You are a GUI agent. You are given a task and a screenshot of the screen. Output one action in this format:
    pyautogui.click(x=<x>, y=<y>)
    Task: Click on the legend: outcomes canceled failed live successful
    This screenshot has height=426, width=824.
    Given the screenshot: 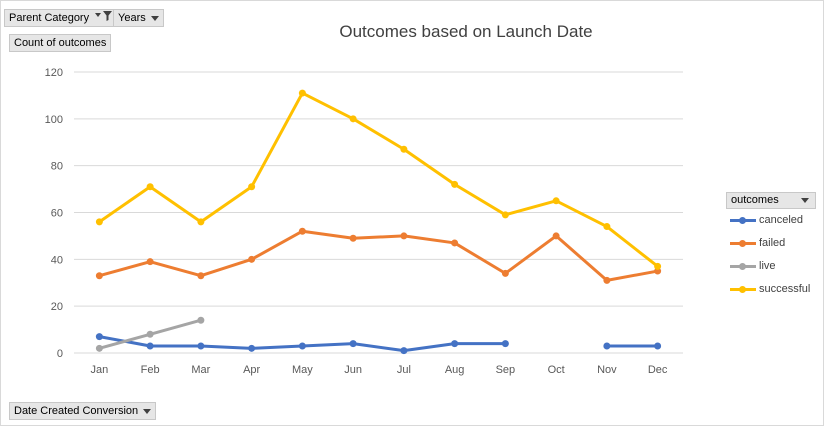 What is the action you would take?
    pyautogui.click(x=771, y=246)
    